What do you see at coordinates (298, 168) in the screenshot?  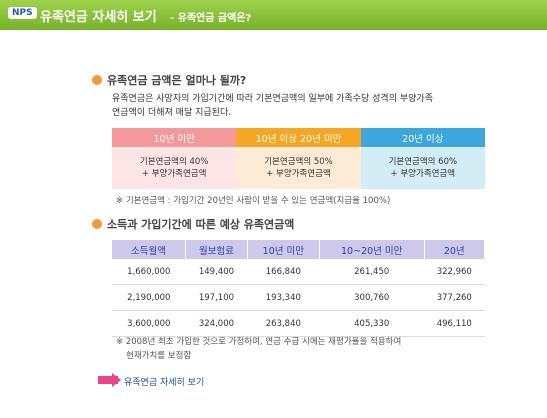 I see `cell: 기본연금액의 50% + 부양가족연금액` at bounding box center [298, 168].